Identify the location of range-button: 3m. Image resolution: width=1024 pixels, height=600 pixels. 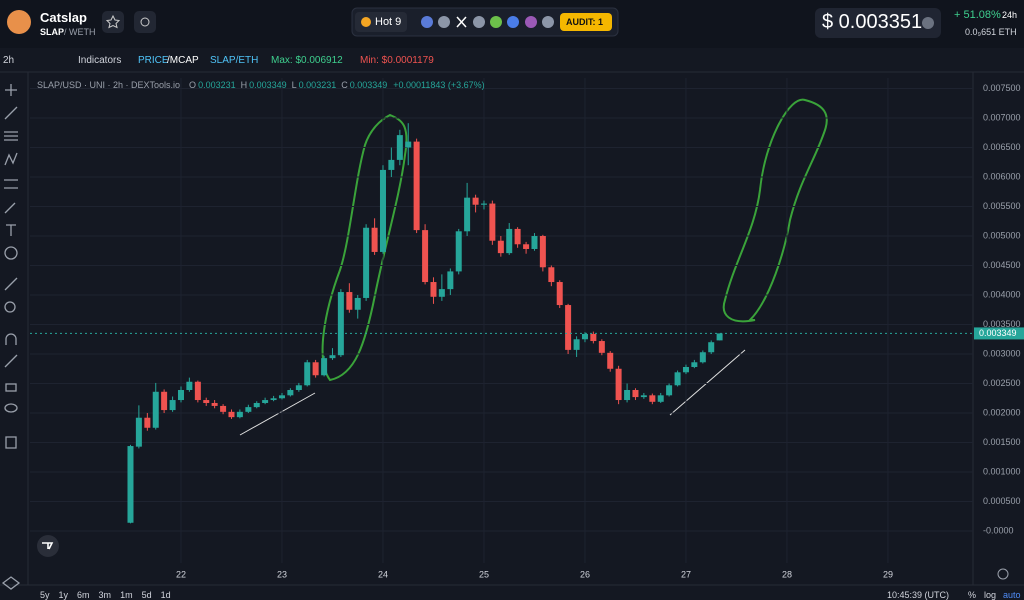
(105, 595).